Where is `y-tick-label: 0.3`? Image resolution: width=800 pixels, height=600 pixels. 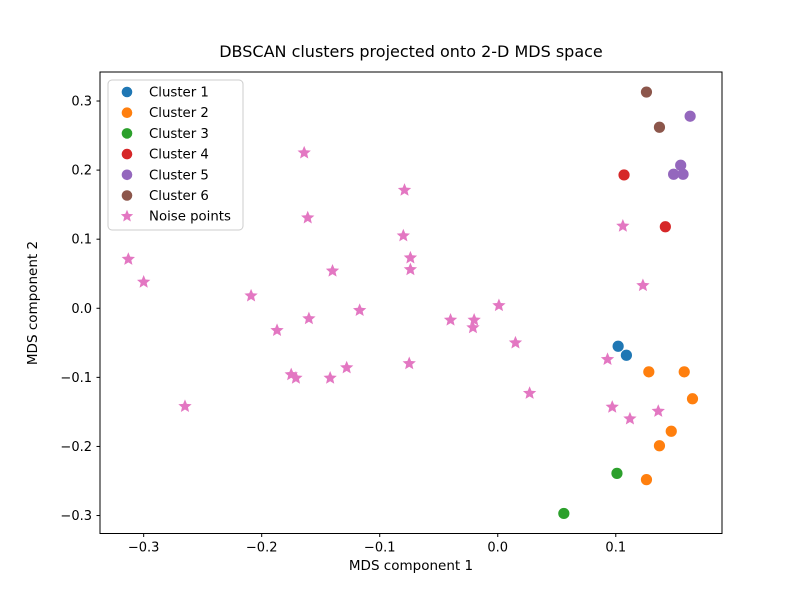
y-tick-label: 0.3 is located at coordinates (81, 102).